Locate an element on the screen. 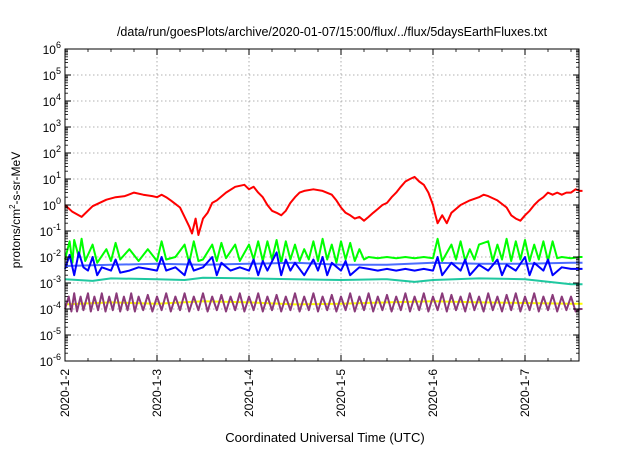  x-tick-label: 2020-1-5 is located at coordinates (341, 393).